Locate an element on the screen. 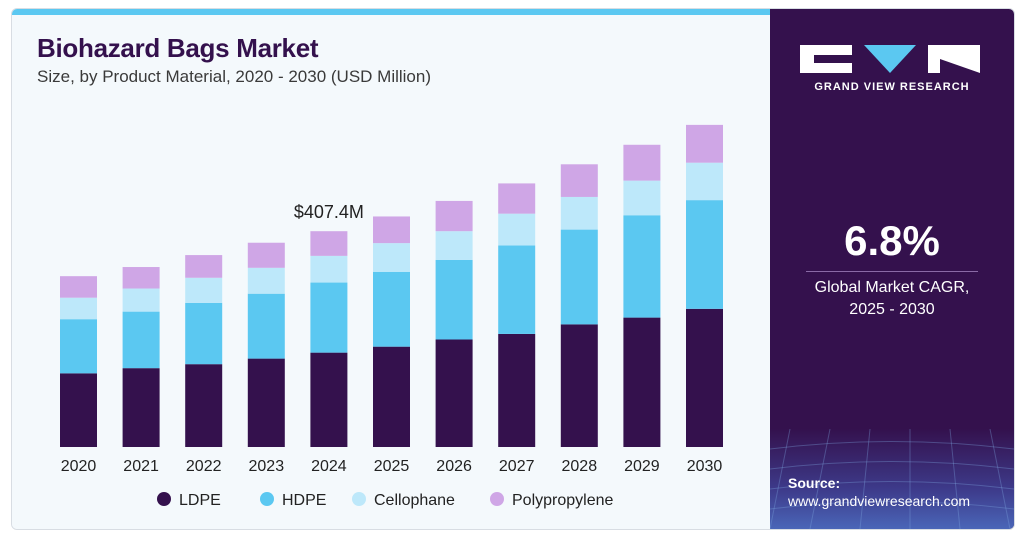 The width and height of the screenshot is (1023, 537). grid-pattern is located at coordinates (892, 479).